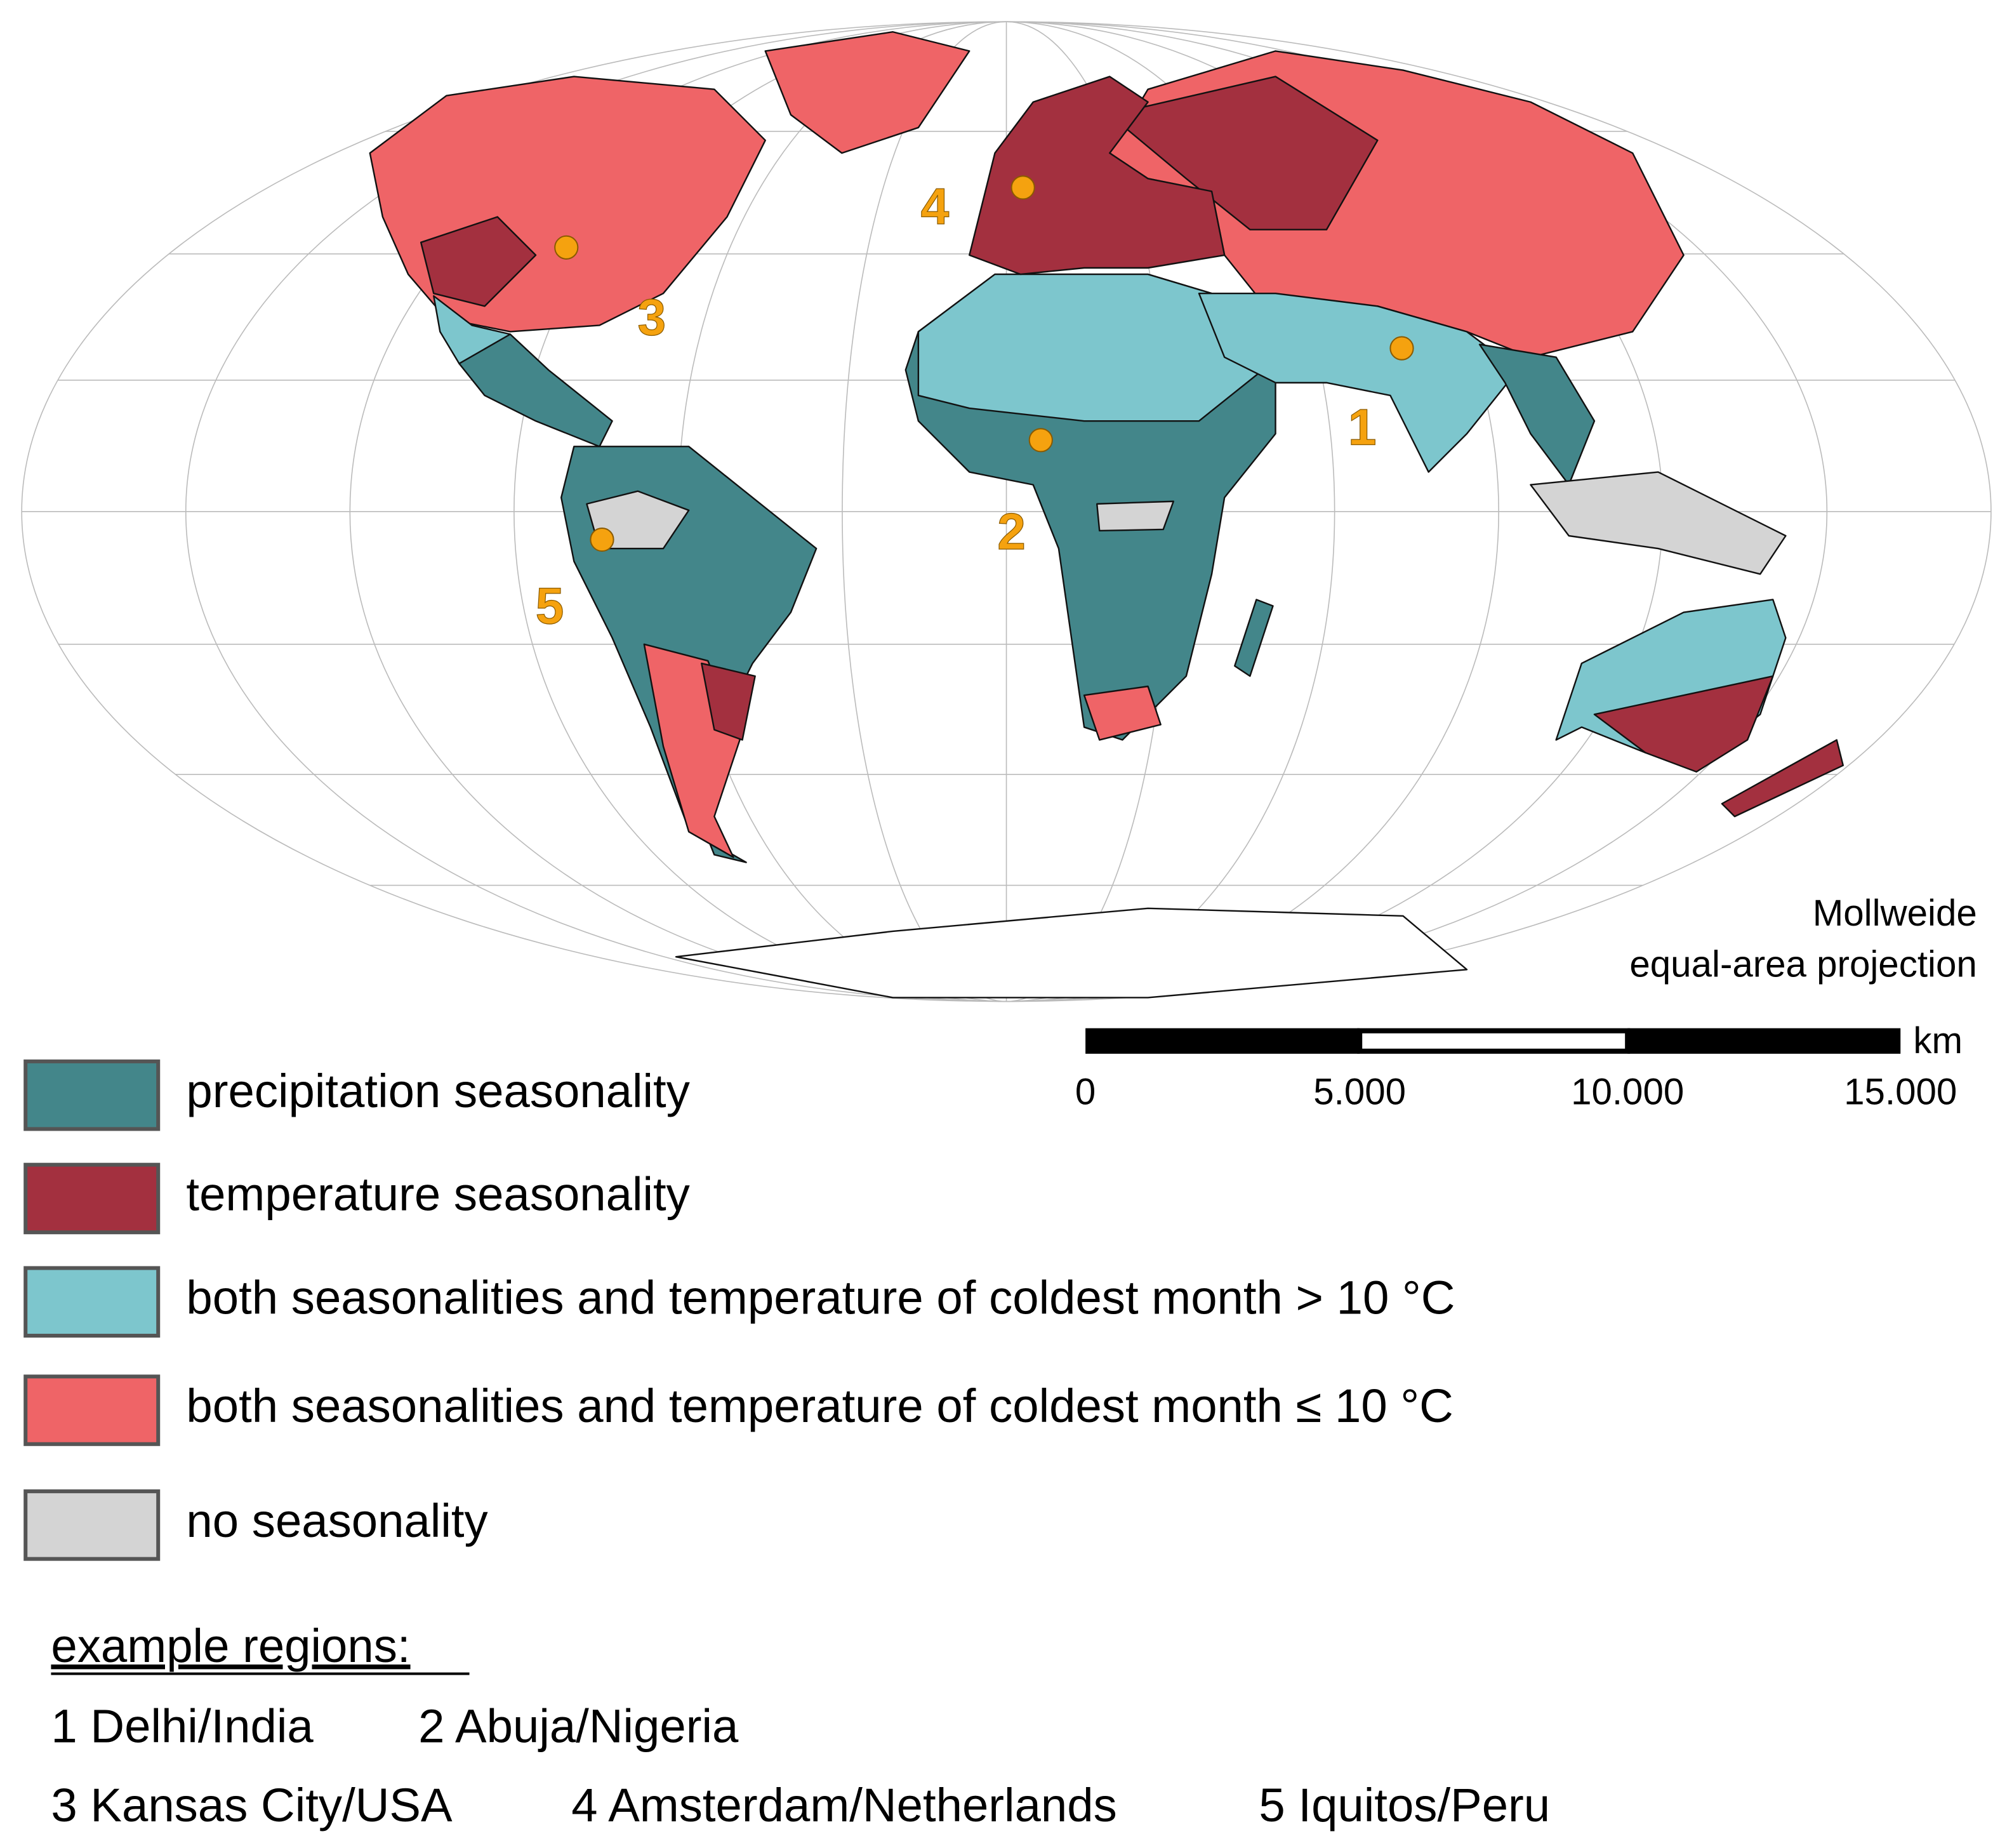 This screenshot has height=1848, width=2000. I want to click on example-item: 3 Kansas City/USA, so click(252, 1805).